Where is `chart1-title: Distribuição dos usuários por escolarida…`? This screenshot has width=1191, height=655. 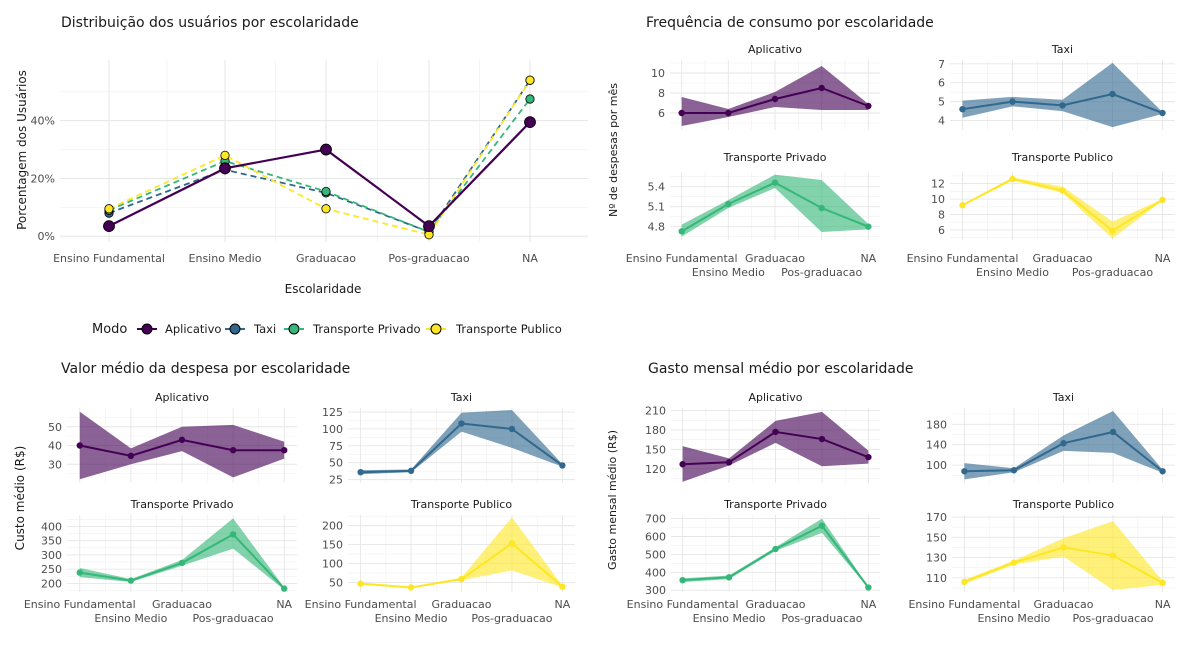
chart1-title: Distribuição dos usuários por escolarida… is located at coordinates (210, 23).